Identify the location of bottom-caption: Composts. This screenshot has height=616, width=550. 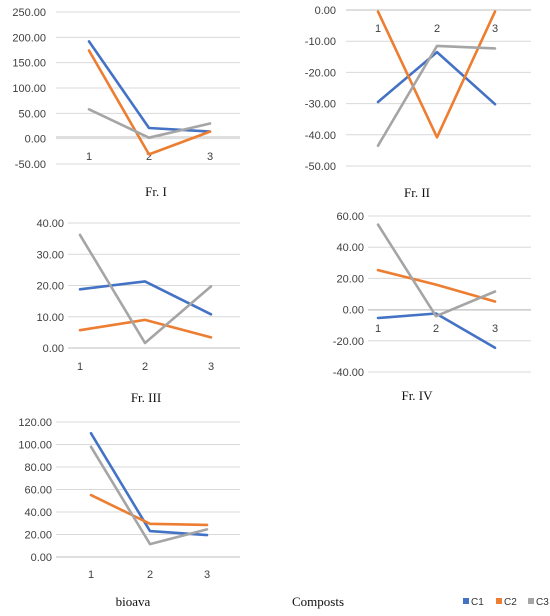
(318, 601).